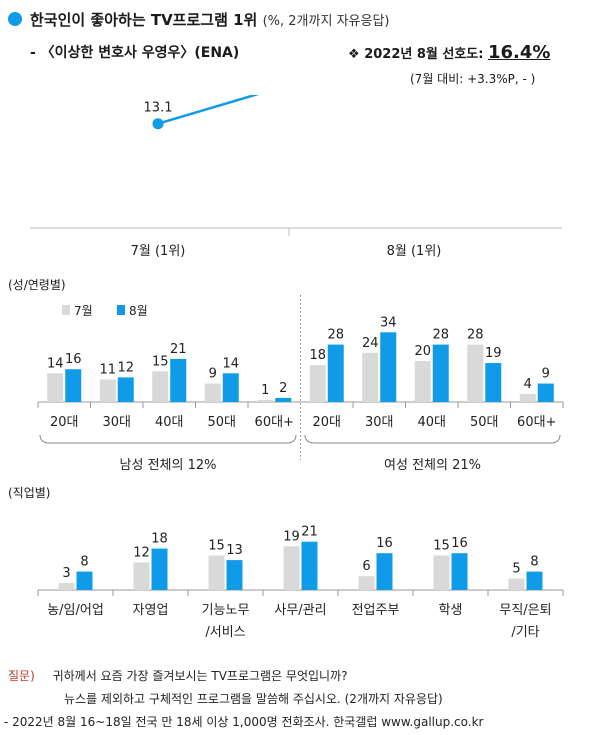 This screenshot has height=735, width=590. Describe the element at coordinates (422, 351) in the screenshot. I see `bar-label-prev: 20` at that location.